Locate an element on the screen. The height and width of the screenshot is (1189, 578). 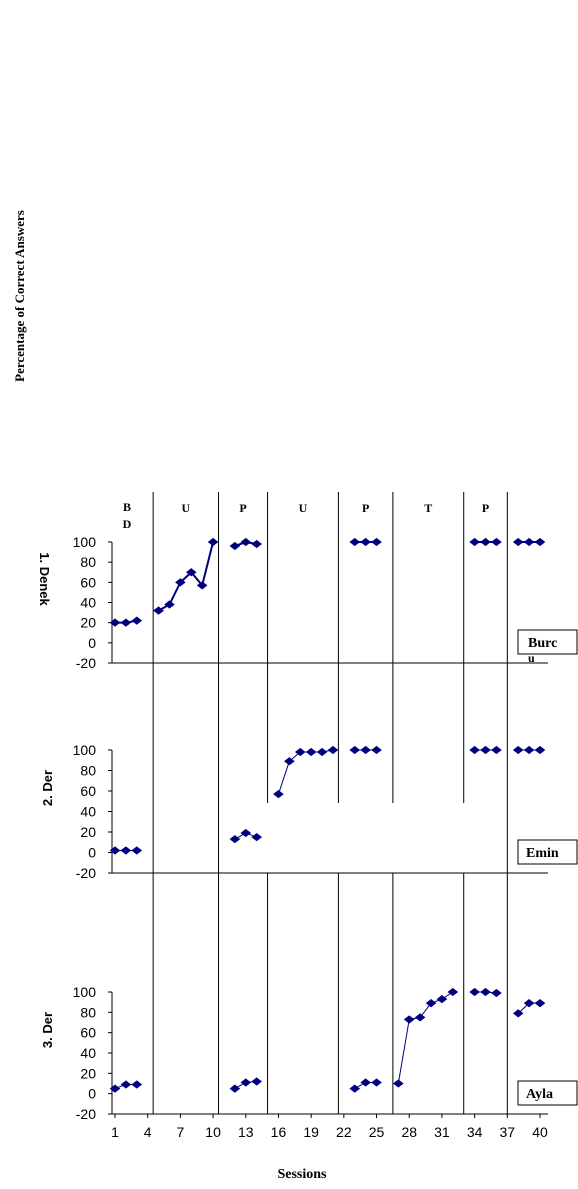
subject-name-label: Emin is located at coordinates (542, 853).